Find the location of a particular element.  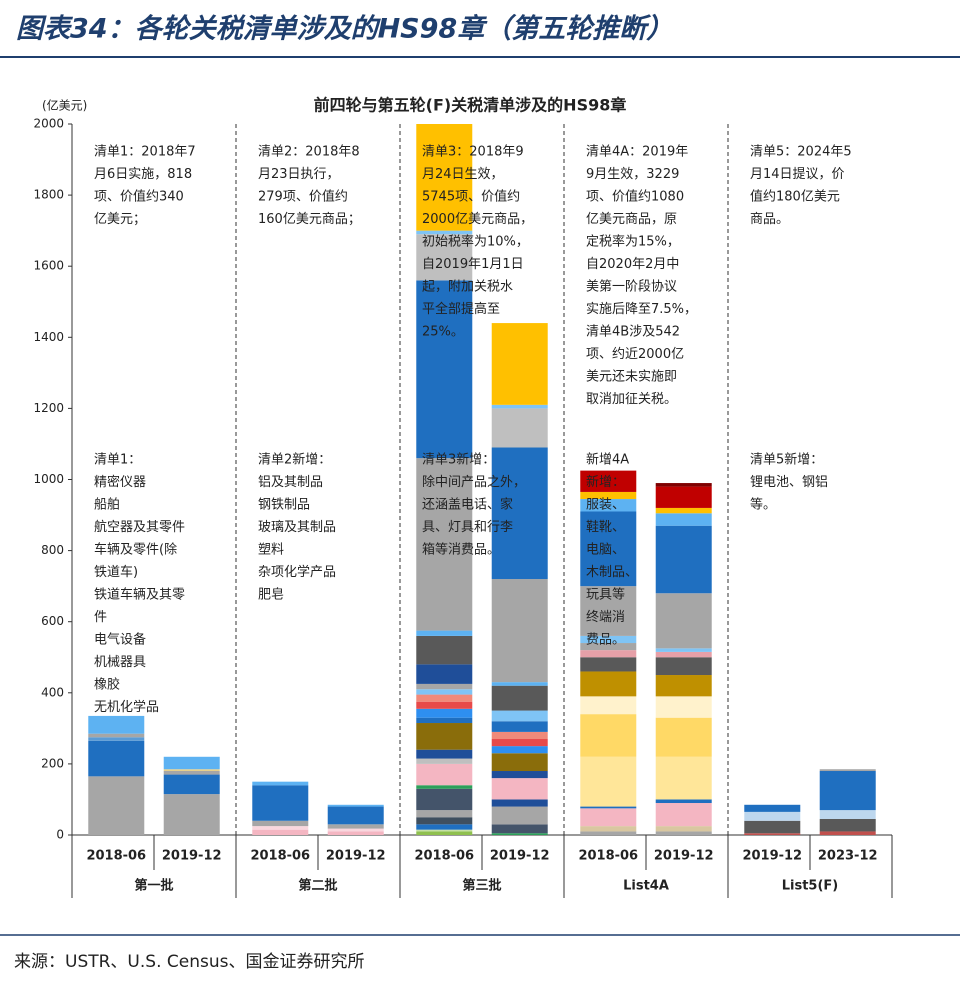

y-tick-label: 1800 is located at coordinates (48, 195).